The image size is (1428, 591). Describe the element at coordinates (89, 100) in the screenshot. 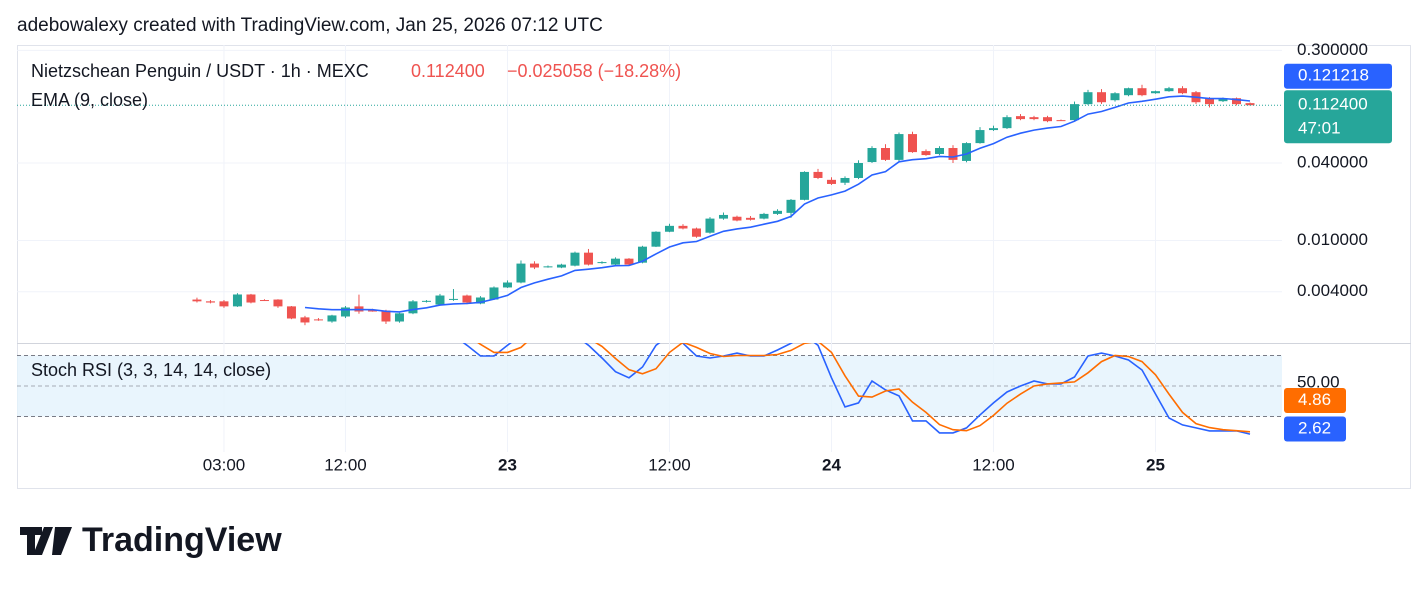

I see `ema-legend: EMA (9, close)` at that location.